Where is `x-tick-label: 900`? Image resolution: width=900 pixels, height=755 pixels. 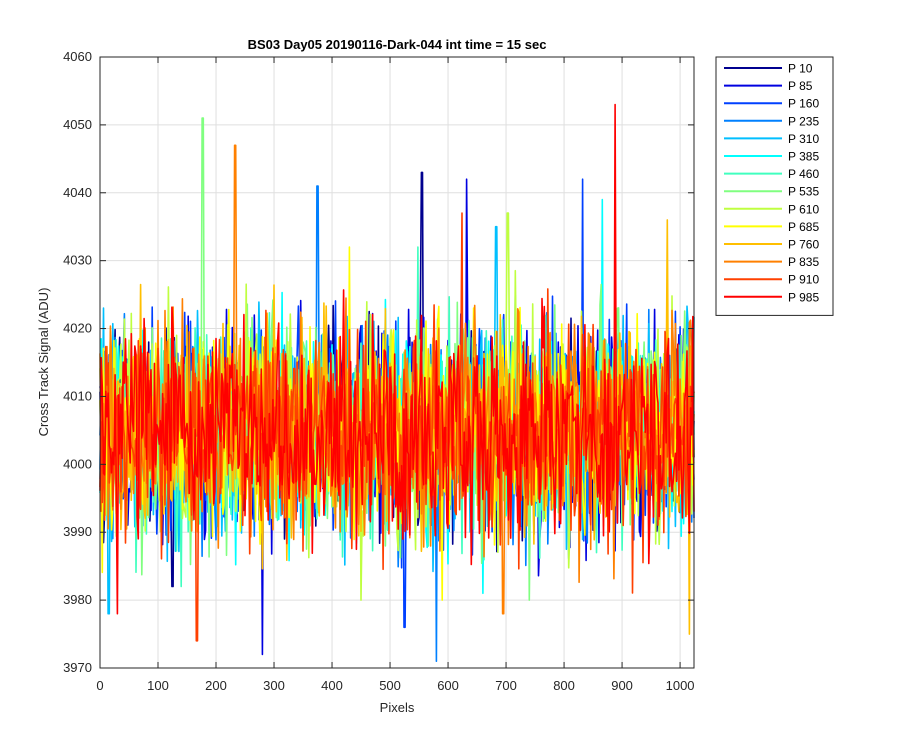
x-tick-label: 900 is located at coordinates (622, 685).